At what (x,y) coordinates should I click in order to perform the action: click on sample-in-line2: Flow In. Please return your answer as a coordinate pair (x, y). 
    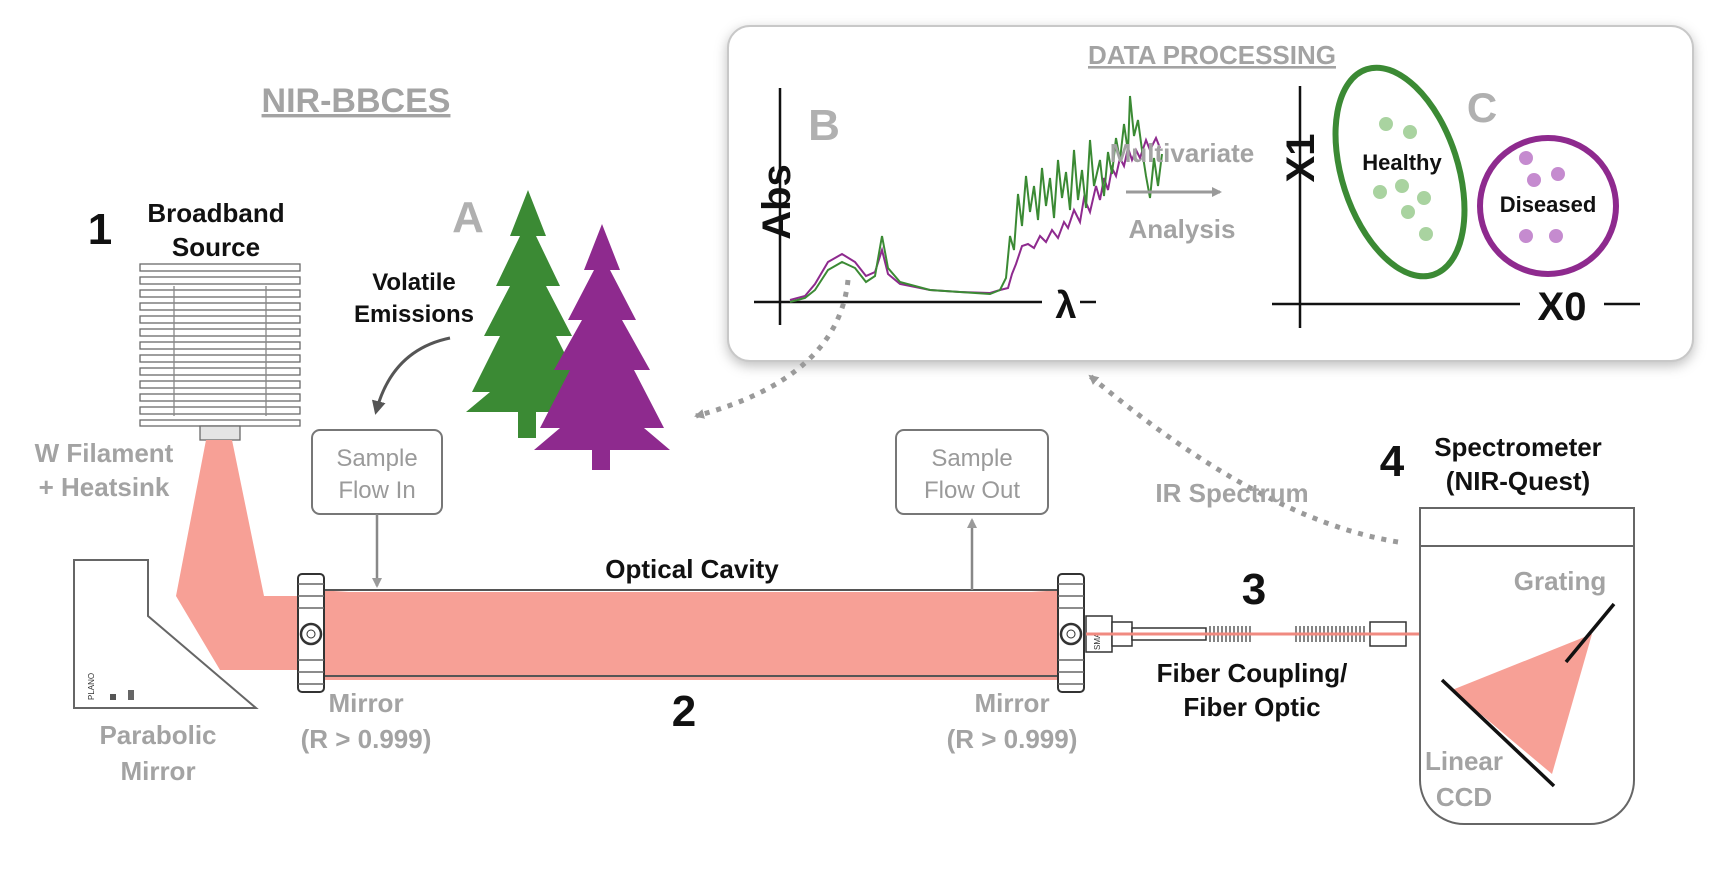
    Looking at the image, I should click on (376, 490).